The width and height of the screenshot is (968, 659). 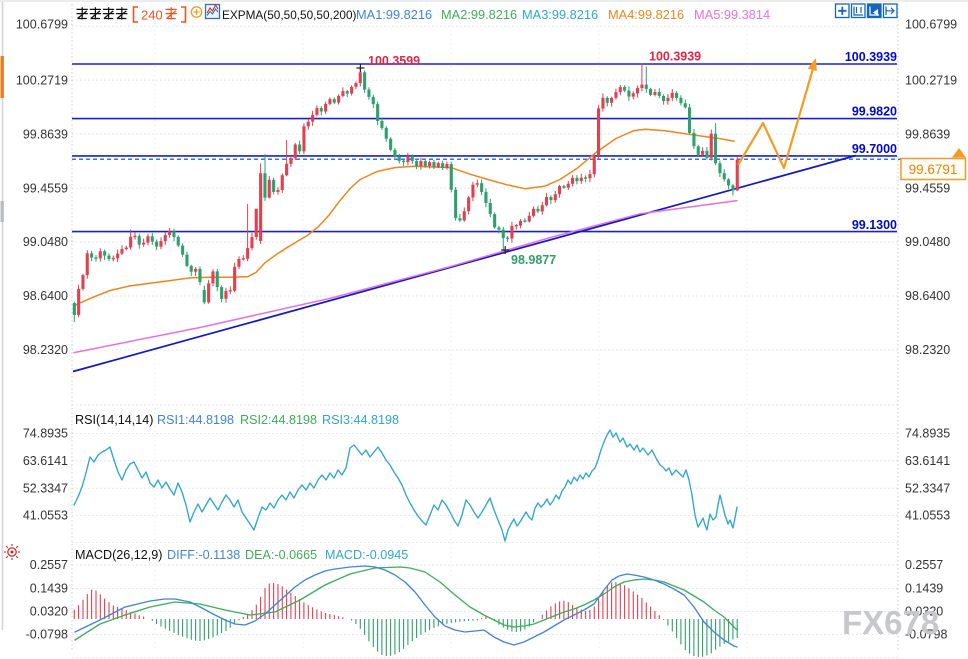 What do you see at coordinates (874, 225) in the screenshot?
I see `svg-text: 99.1300` at bounding box center [874, 225].